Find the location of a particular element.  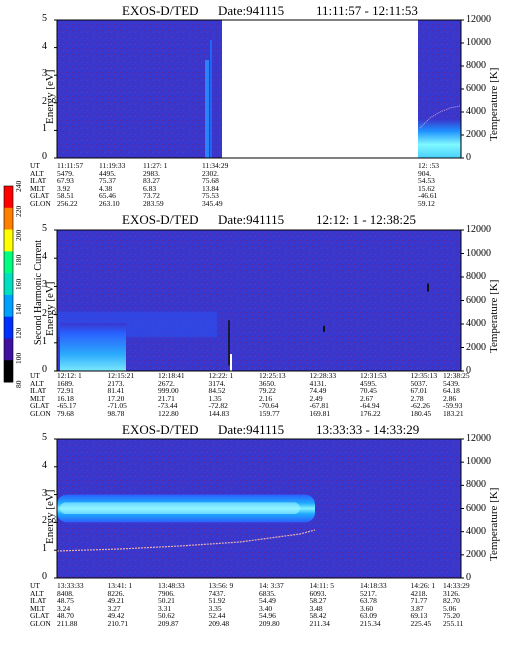

ephemeris-value: 176.22 is located at coordinates (370, 413).